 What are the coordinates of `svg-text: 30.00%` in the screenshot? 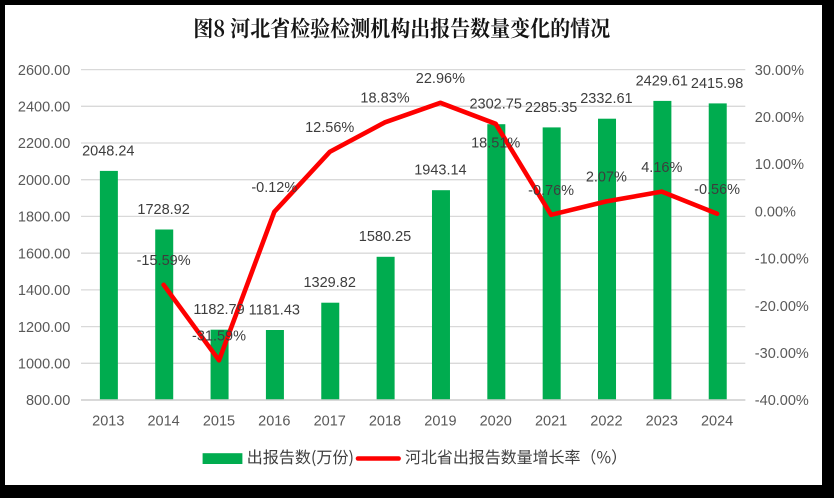 It's located at (779, 71).